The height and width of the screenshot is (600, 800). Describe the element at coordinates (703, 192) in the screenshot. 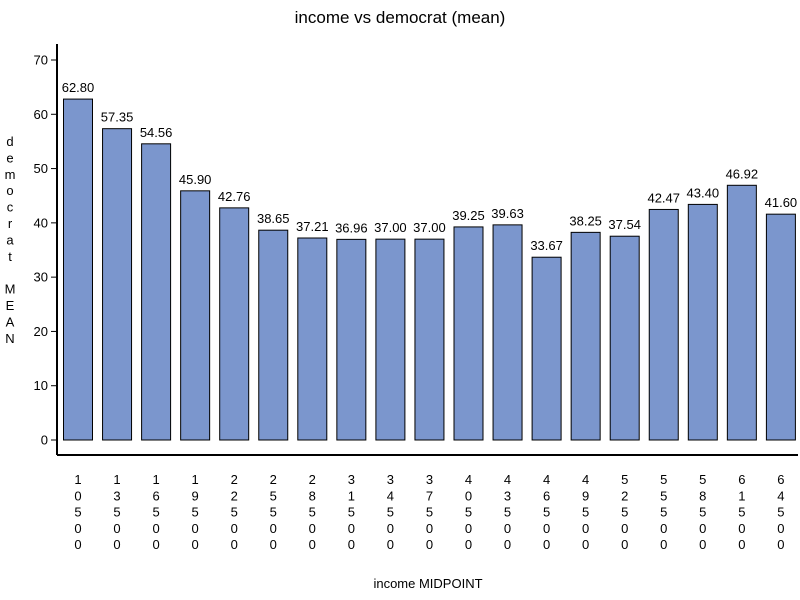

I see `data-label: 43.40` at that location.